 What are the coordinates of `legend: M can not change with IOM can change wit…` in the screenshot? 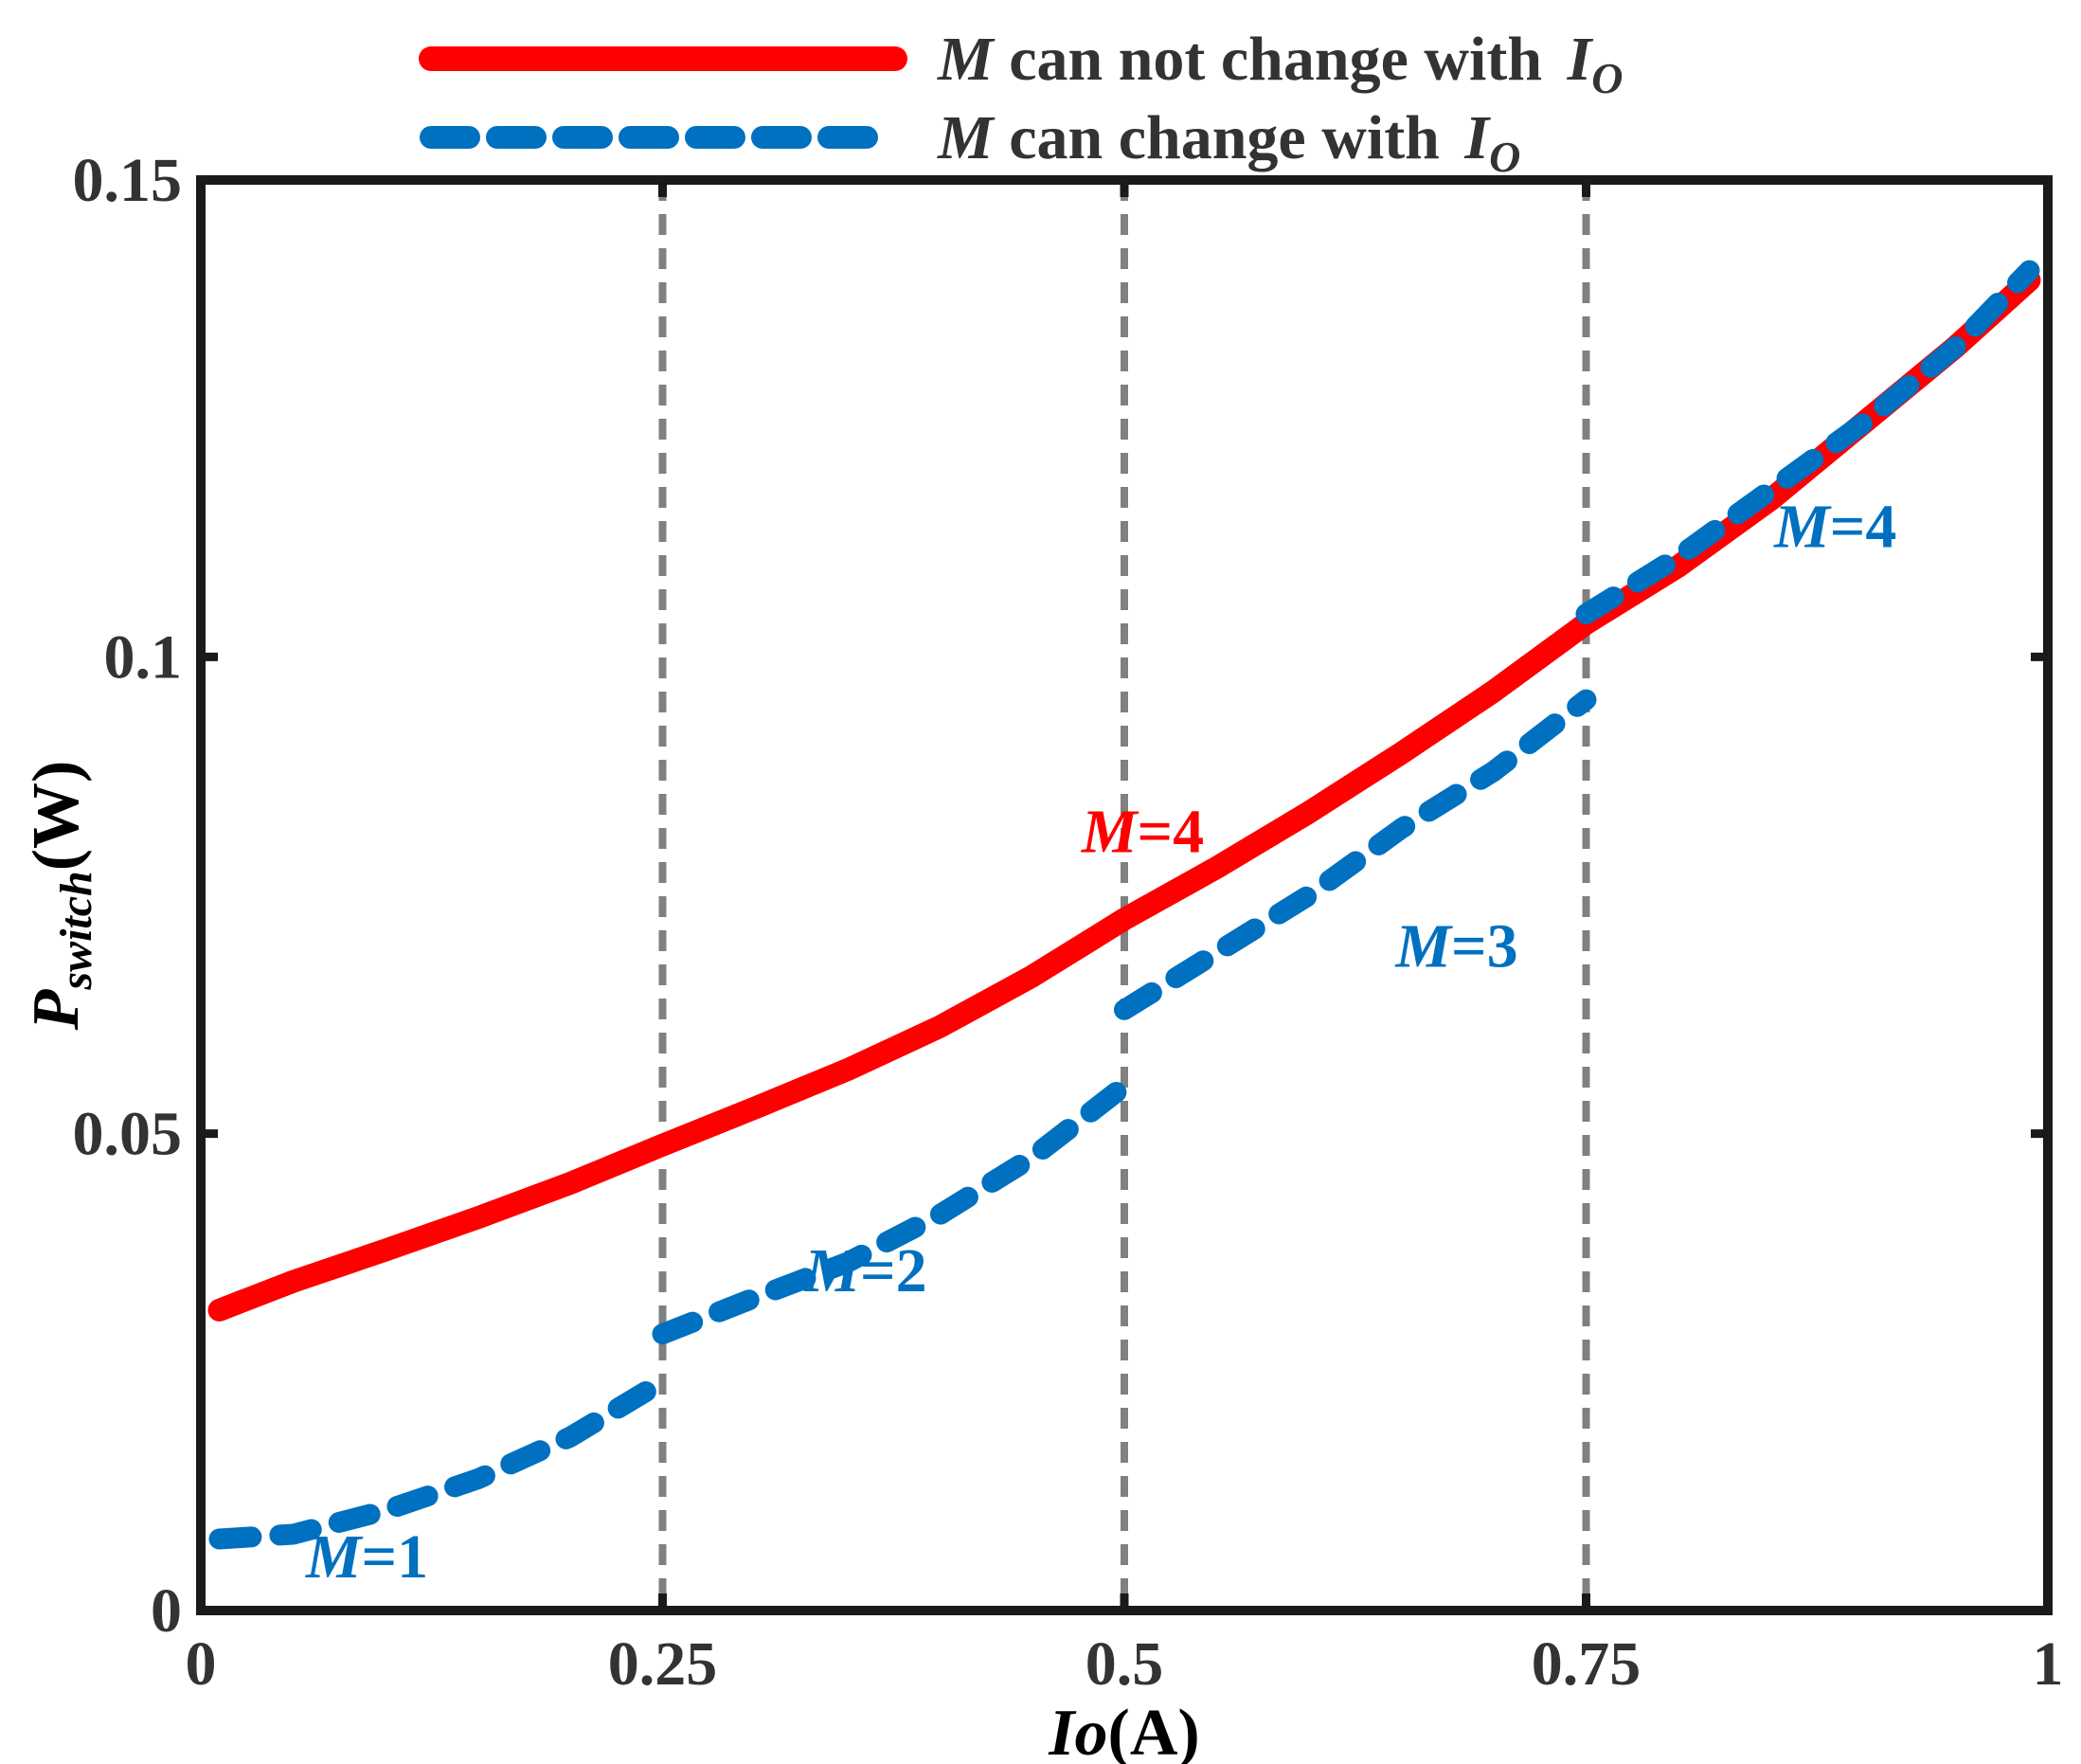 It's located at (1021, 103).